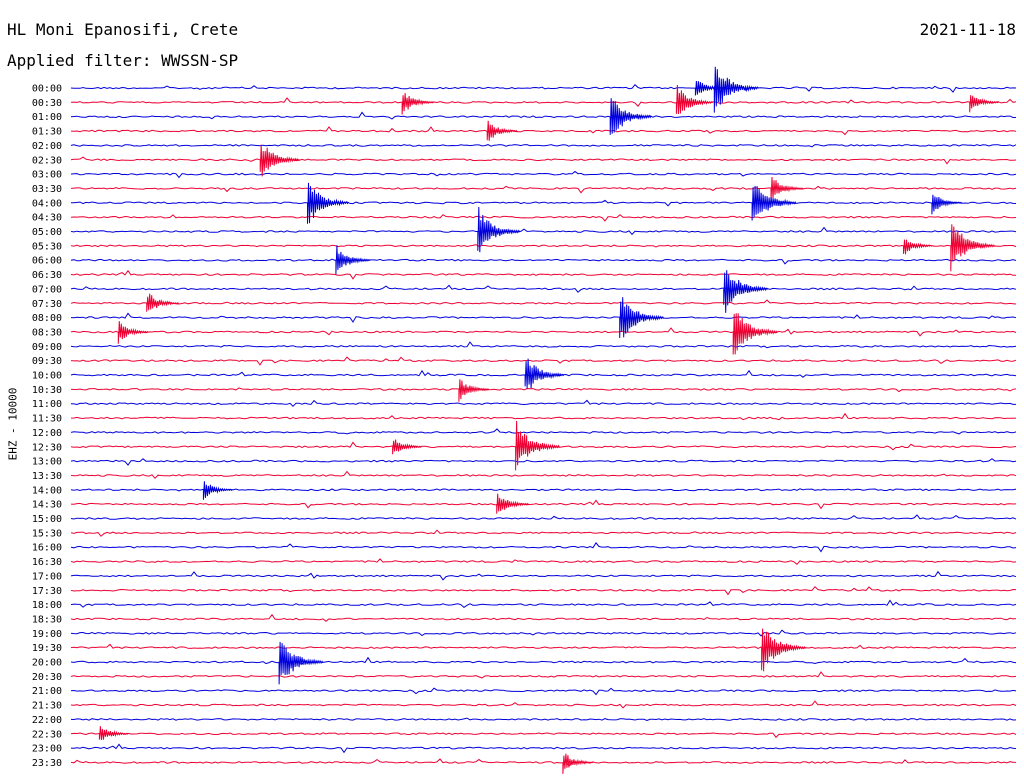 The width and height of the screenshot is (1024, 780). I want to click on row-time-label: 02:00, so click(47, 146).